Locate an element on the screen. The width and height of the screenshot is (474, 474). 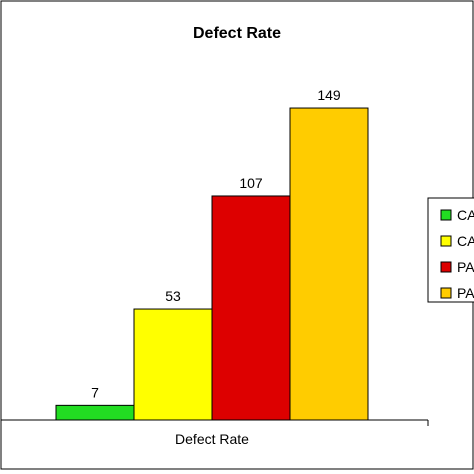
bar-value-label-4: 149 is located at coordinates (329, 95).